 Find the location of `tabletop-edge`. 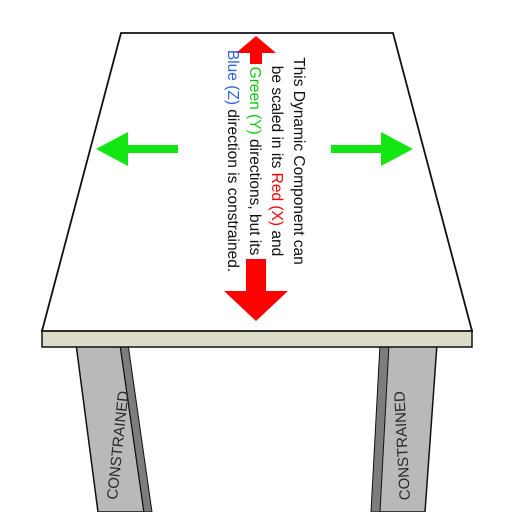

tabletop-edge is located at coordinates (257, 338).